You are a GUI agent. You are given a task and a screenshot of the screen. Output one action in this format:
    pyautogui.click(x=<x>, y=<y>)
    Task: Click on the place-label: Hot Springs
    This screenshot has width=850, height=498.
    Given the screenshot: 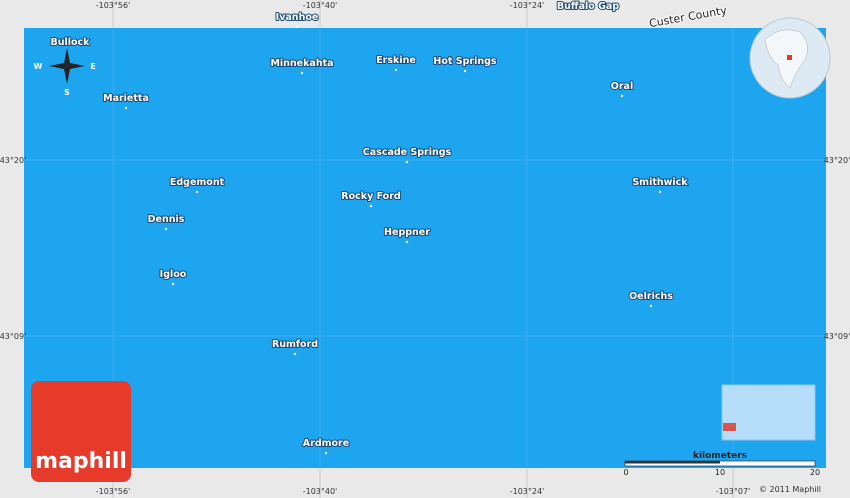 What is the action you would take?
    pyautogui.click(x=464, y=61)
    